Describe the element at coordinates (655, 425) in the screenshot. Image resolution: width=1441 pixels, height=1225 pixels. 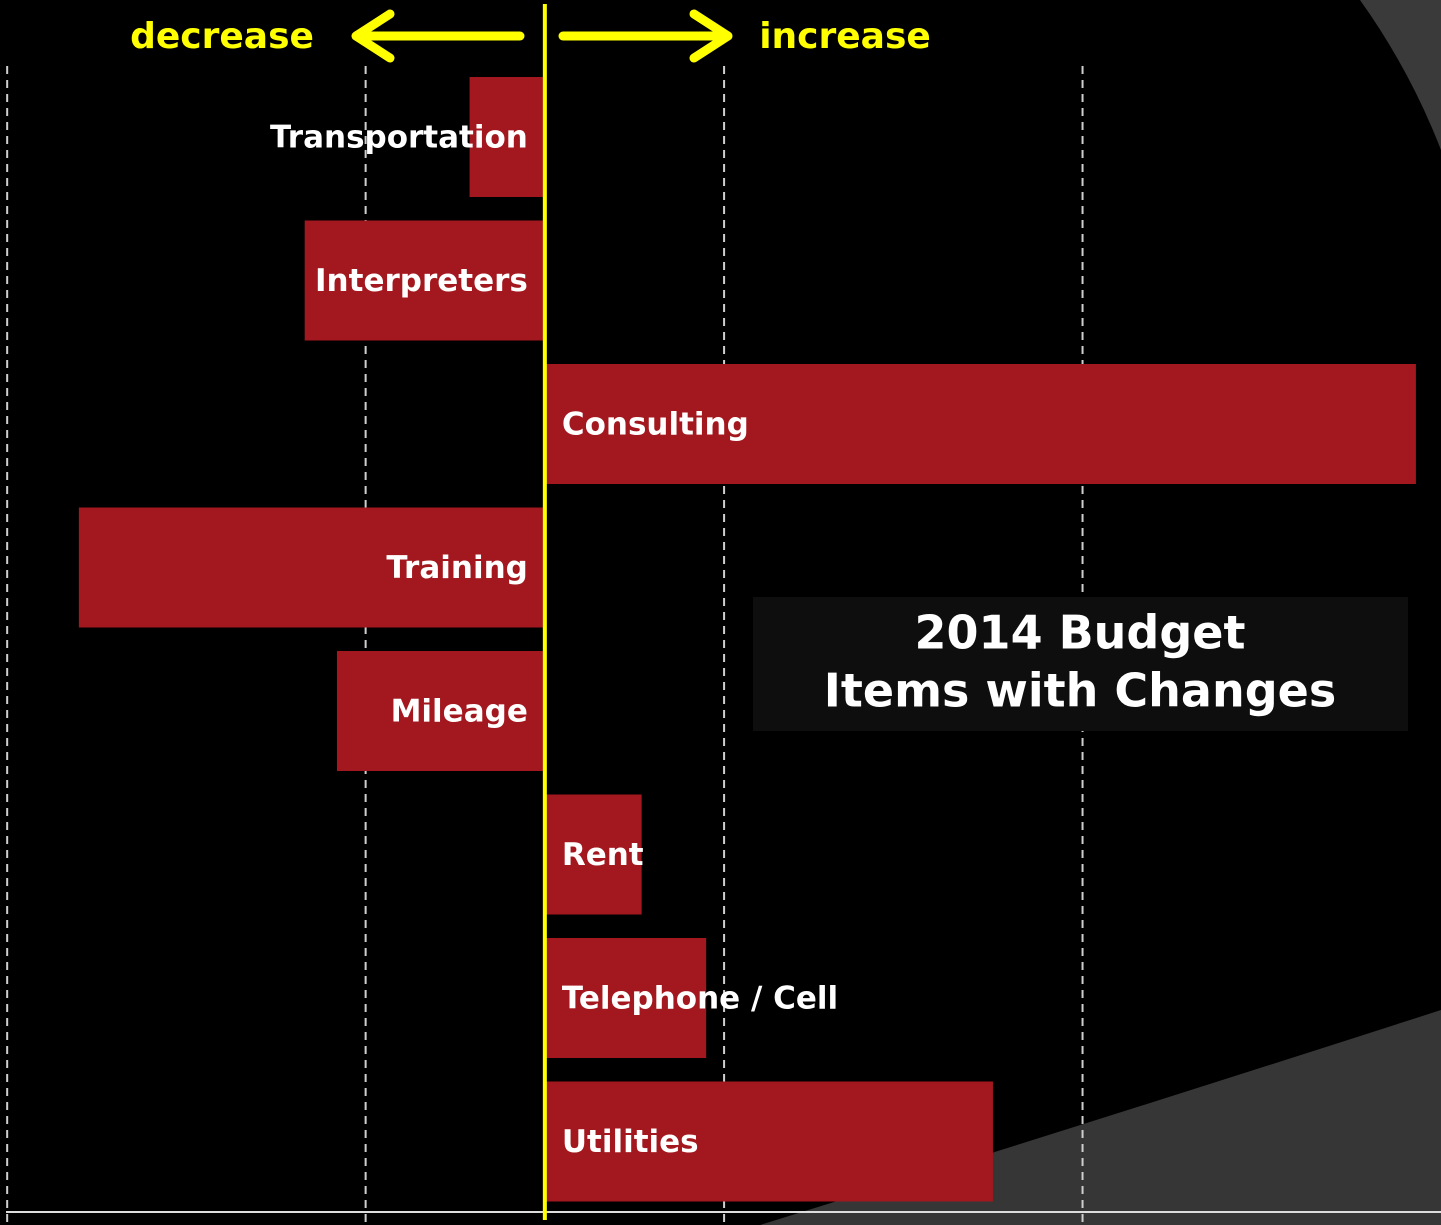
I see `category-label: Consulting` at that location.